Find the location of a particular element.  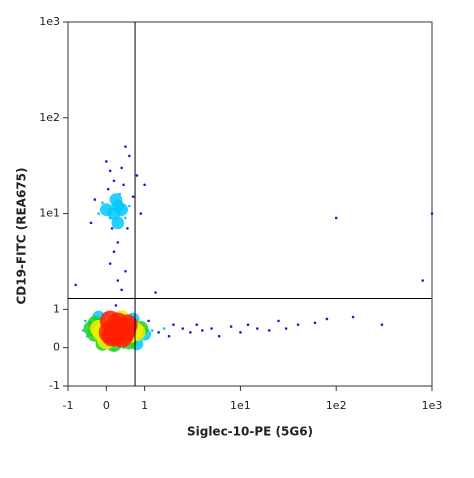

y-axis-title: CD19-FITC (REA675) is located at coordinates (22, 235).